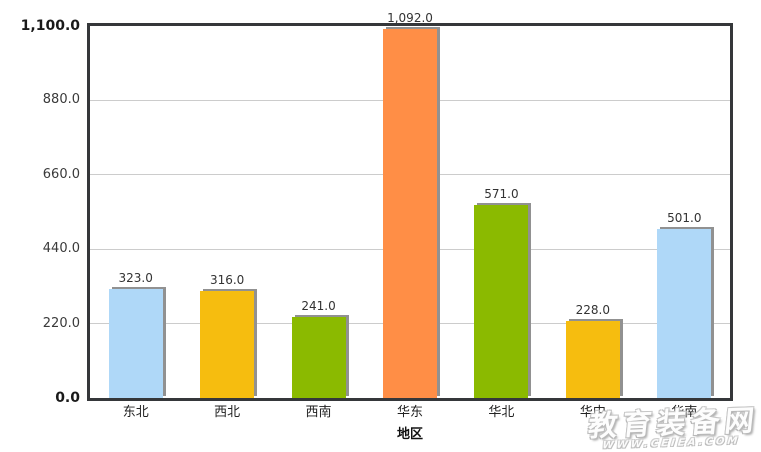 This screenshot has height=452, width=761. What do you see at coordinates (593, 309) in the screenshot?
I see `bar-value-label: 228.0` at bounding box center [593, 309].